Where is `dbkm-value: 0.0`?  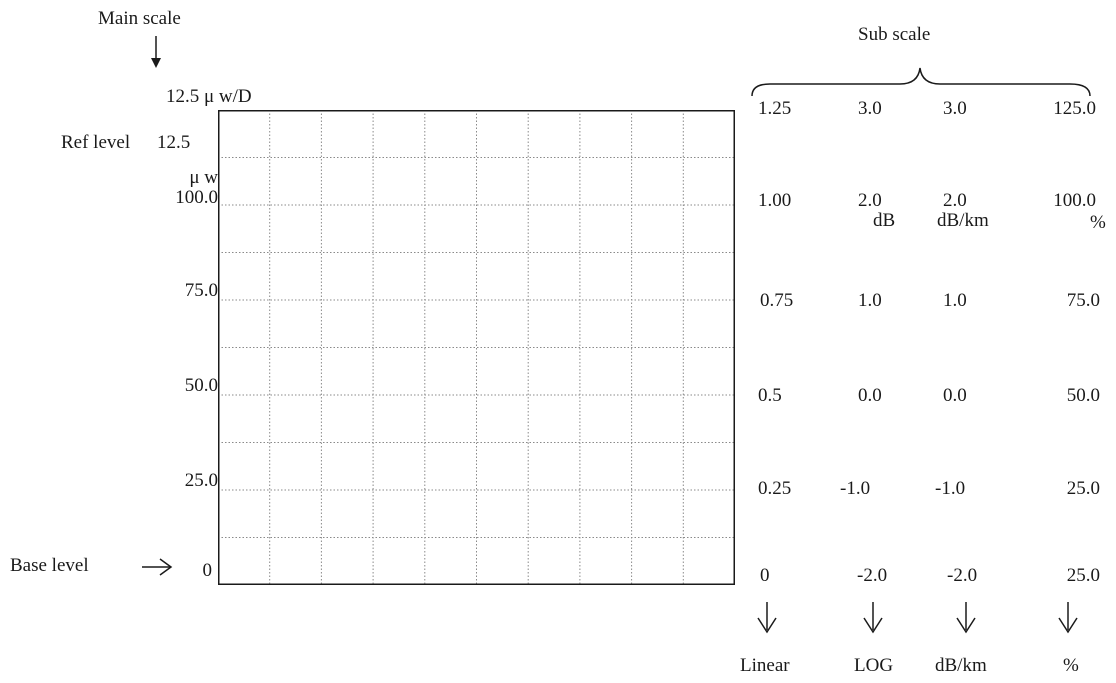 dbkm-value: 0.0 is located at coordinates (955, 395).